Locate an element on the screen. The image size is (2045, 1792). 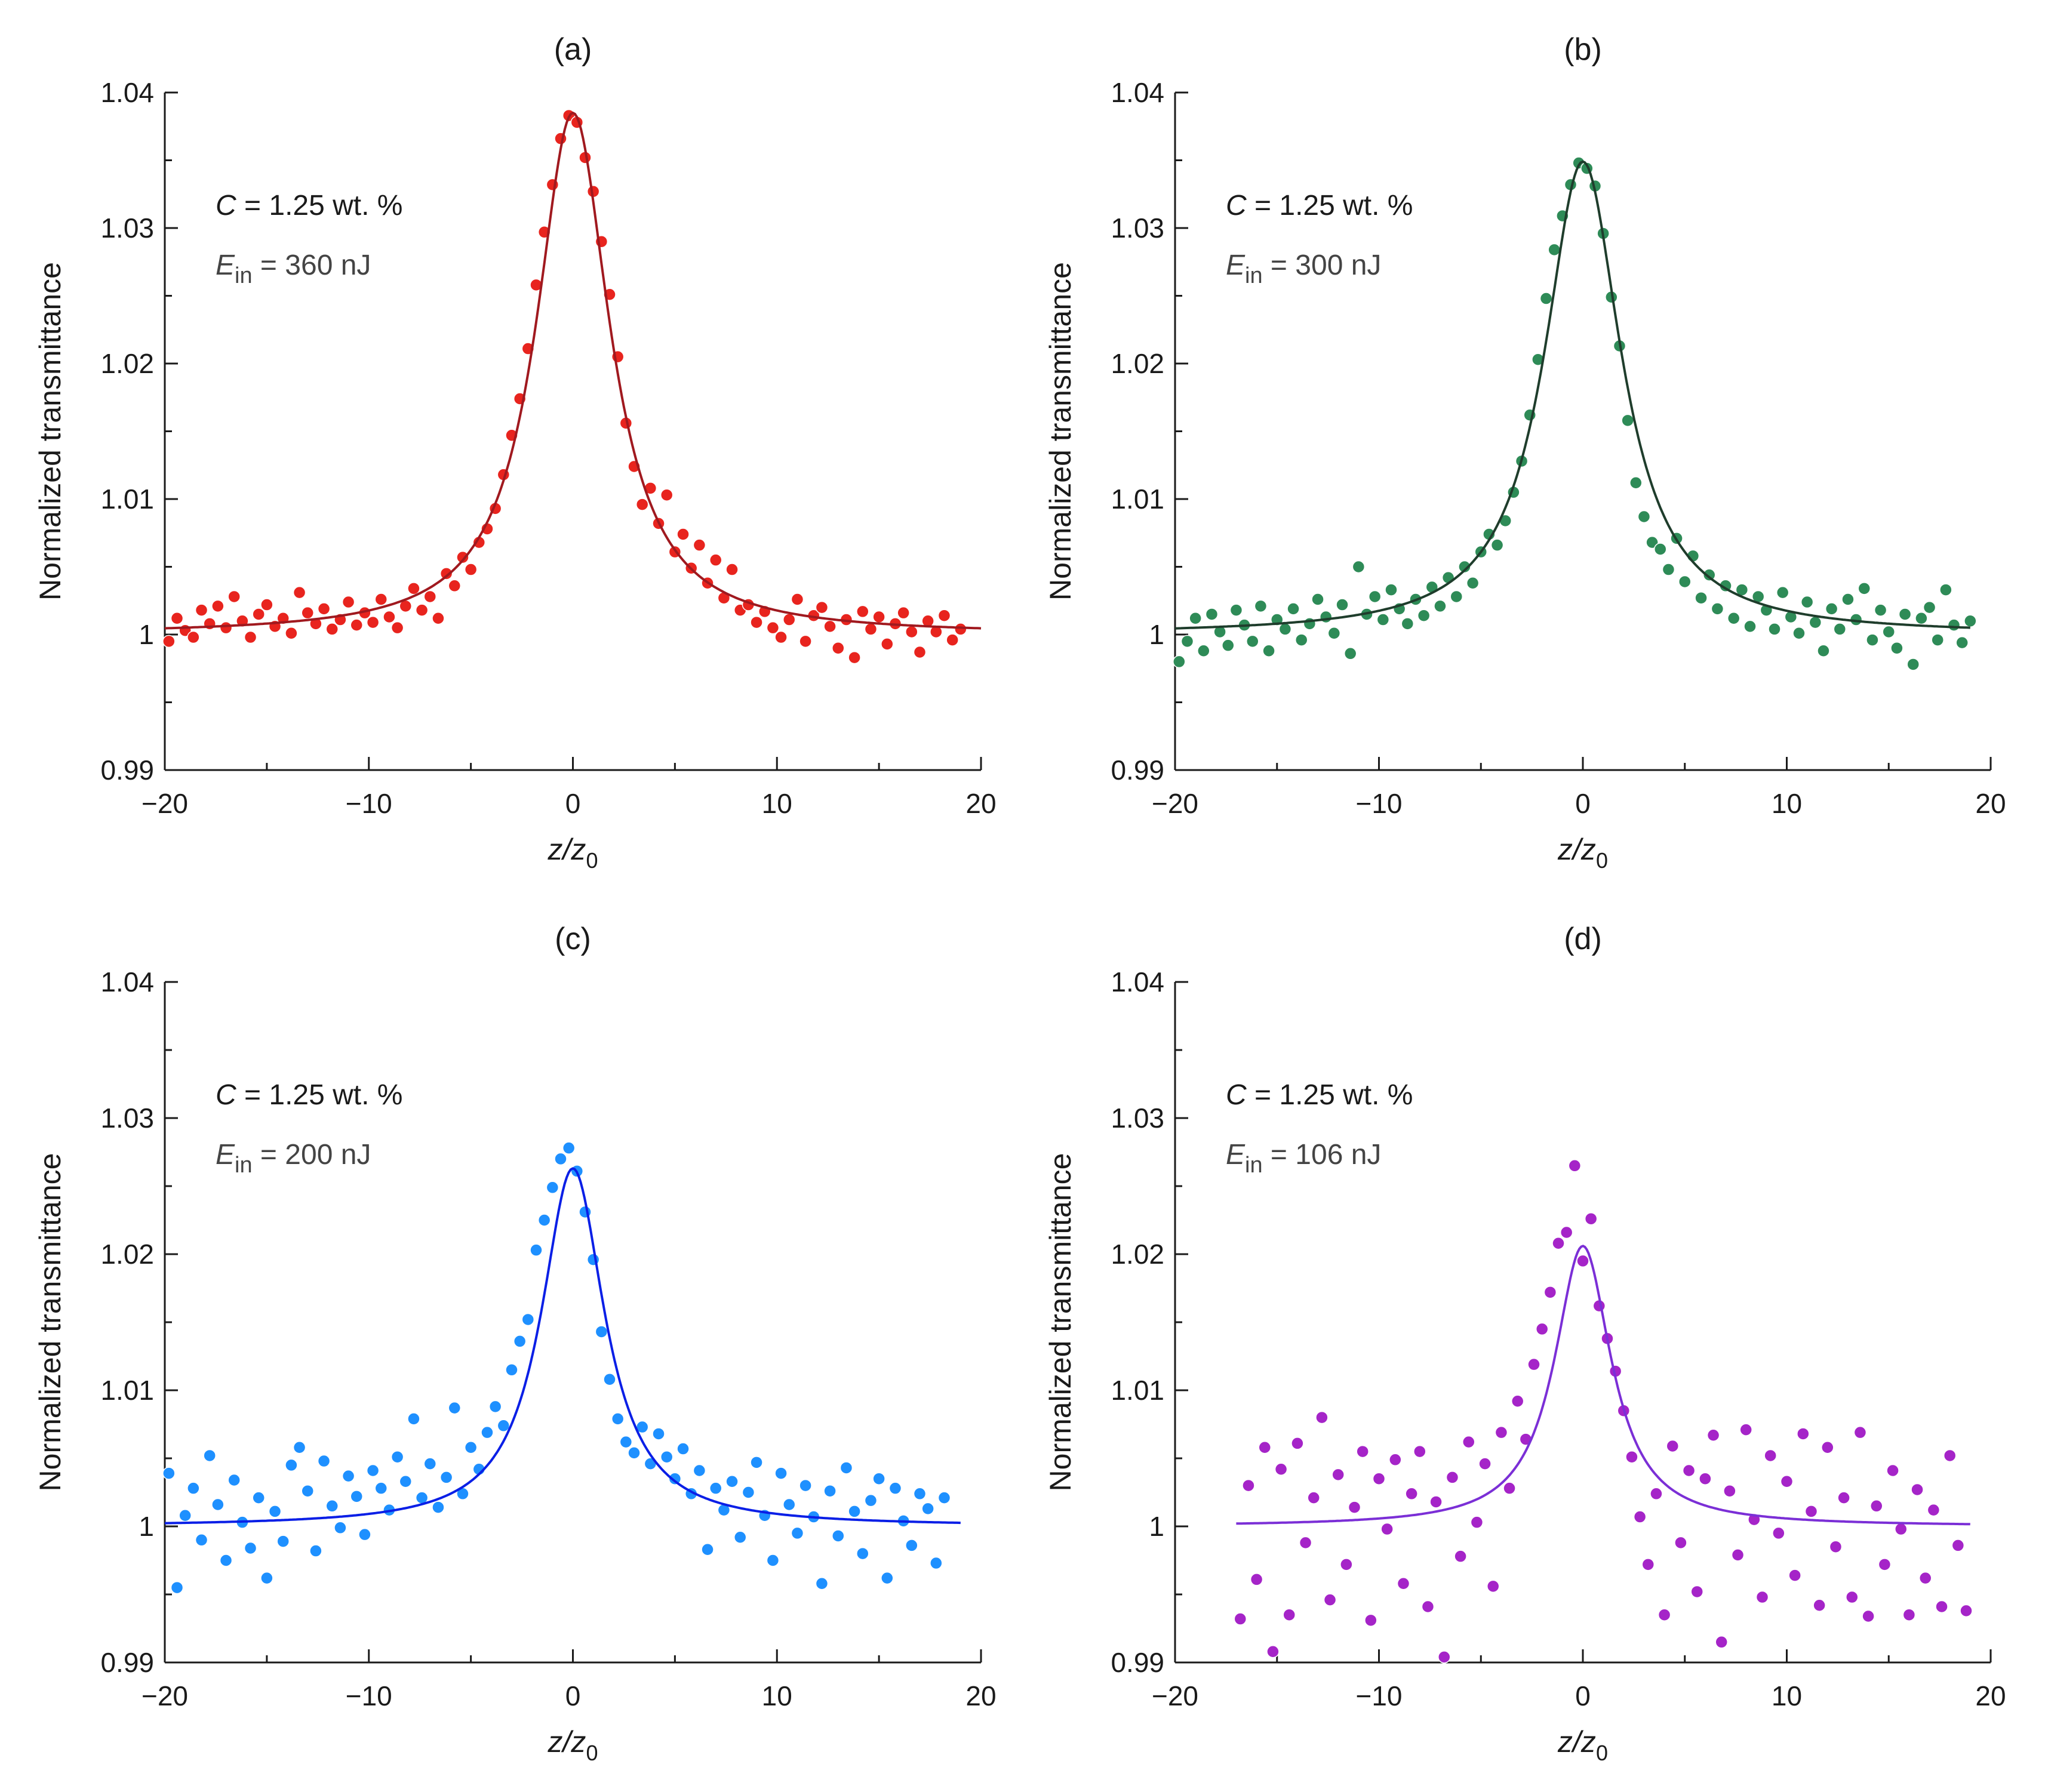
y-axis-title: Normalized transmittance is located at coordinates (50, 1322).